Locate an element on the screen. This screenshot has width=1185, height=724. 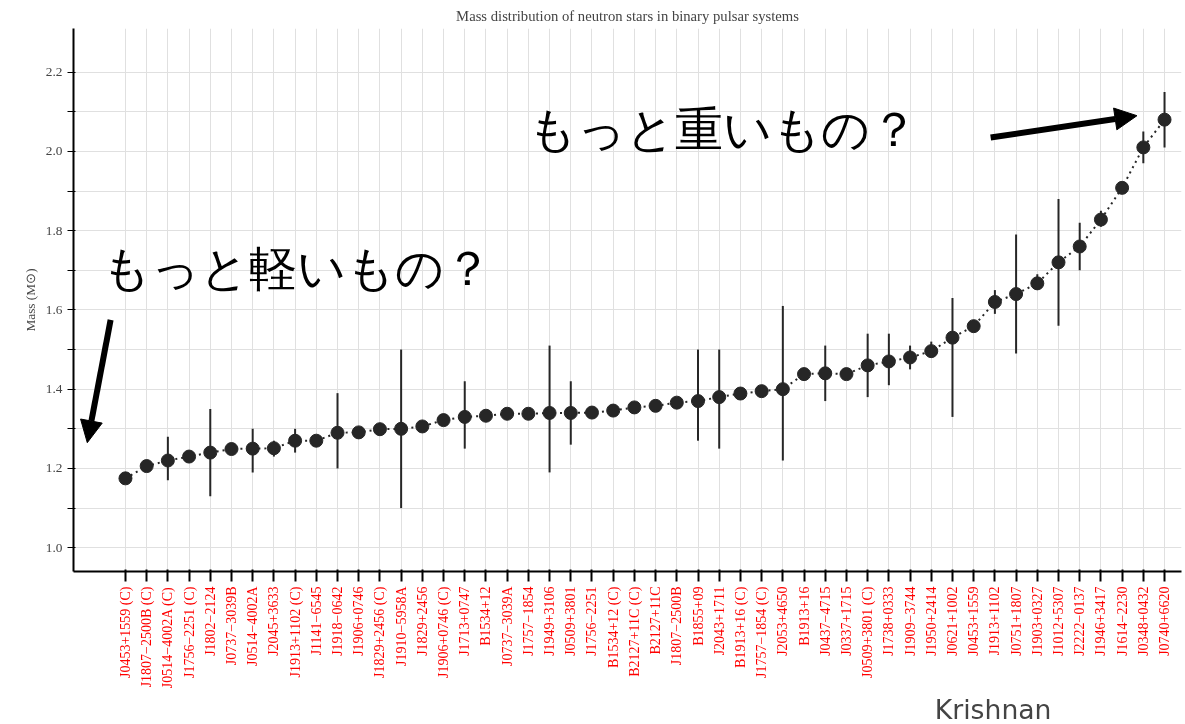
x-tick-label: J1012+5307 is located at coordinates (1059, 621).